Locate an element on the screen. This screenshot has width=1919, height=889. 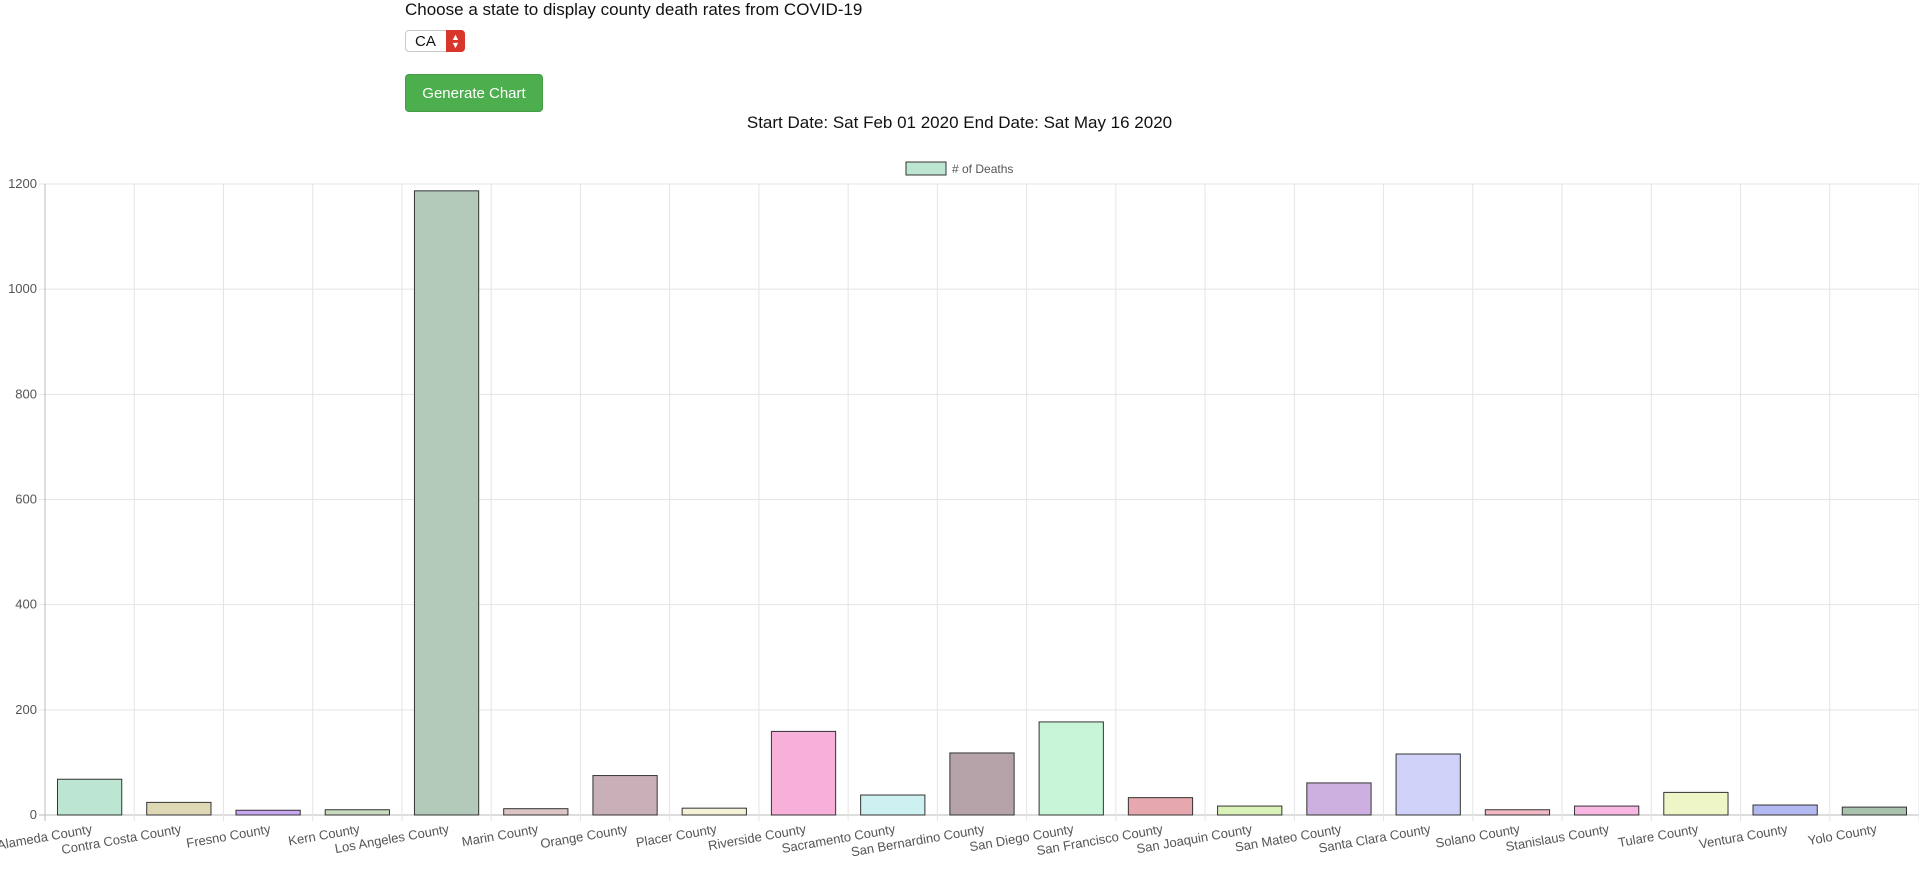
y-tick-label: 800 is located at coordinates (26, 393).